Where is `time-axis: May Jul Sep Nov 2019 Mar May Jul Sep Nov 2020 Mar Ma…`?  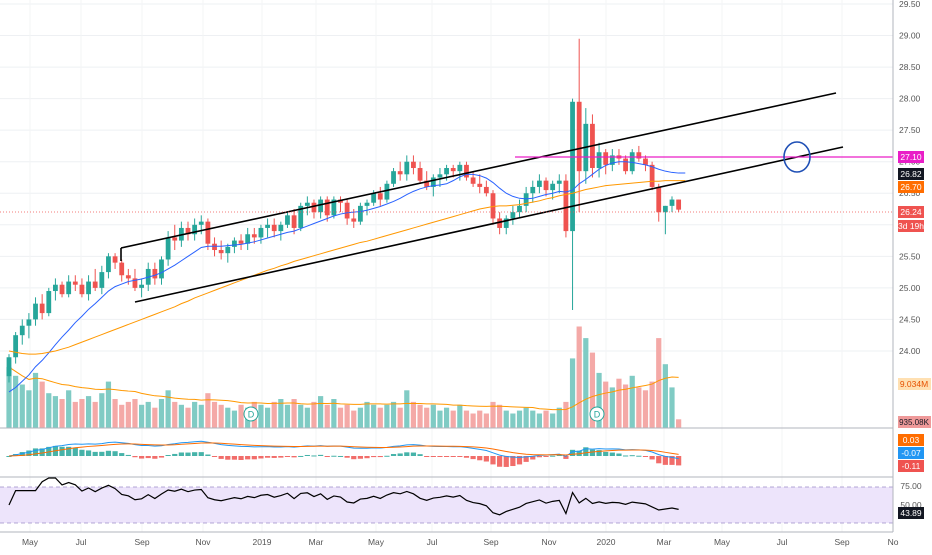 time-axis: May Jul Sep Nov 2019 Mar May Jul Sep Nov 2020 Mar Ma… is located at coordinates (460, 542).